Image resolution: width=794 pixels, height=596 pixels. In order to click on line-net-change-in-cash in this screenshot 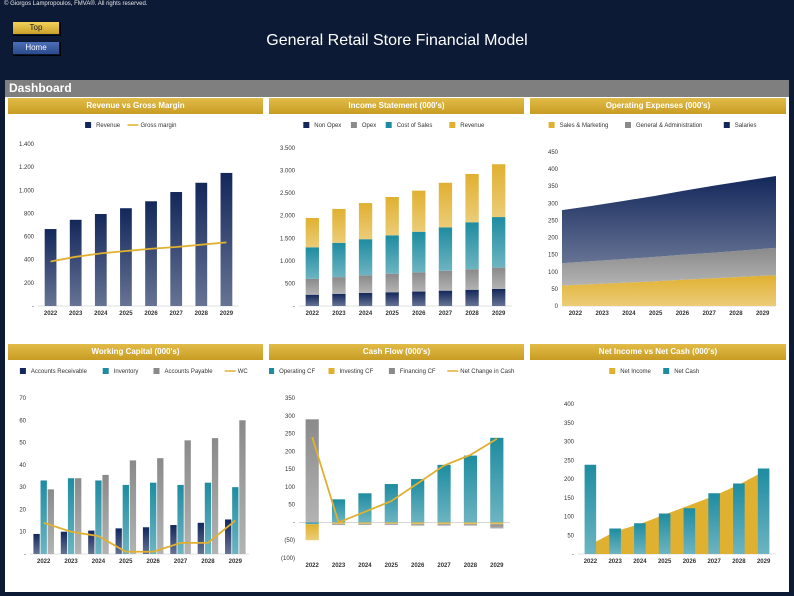, I will do `click(404, 480)`.